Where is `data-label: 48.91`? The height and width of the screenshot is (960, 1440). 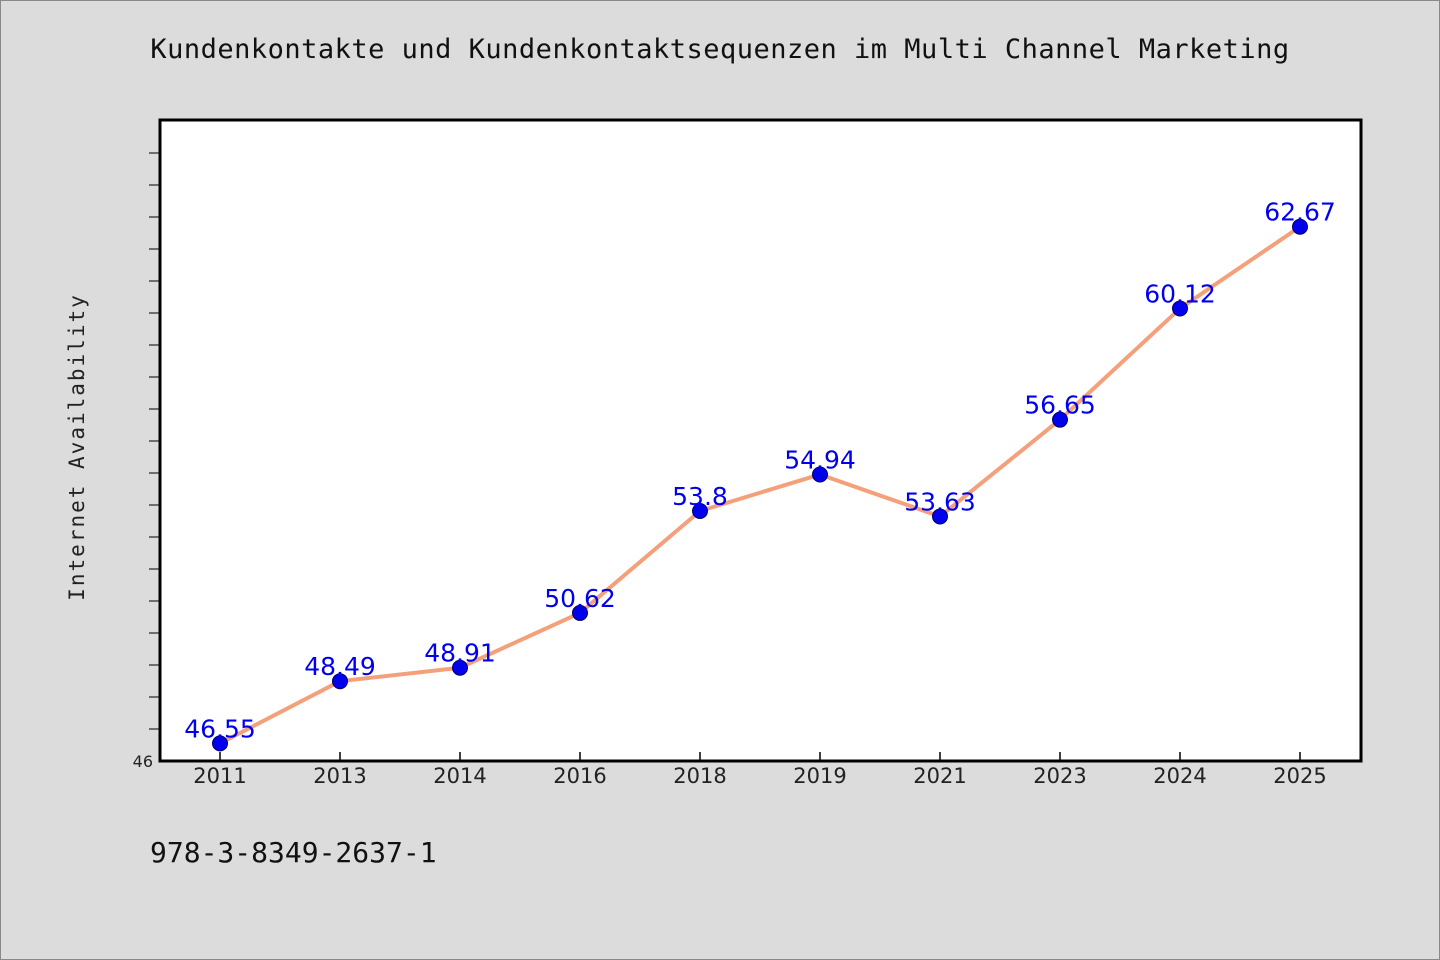
data-label: 48.91 is located at coordinates (460, 653).